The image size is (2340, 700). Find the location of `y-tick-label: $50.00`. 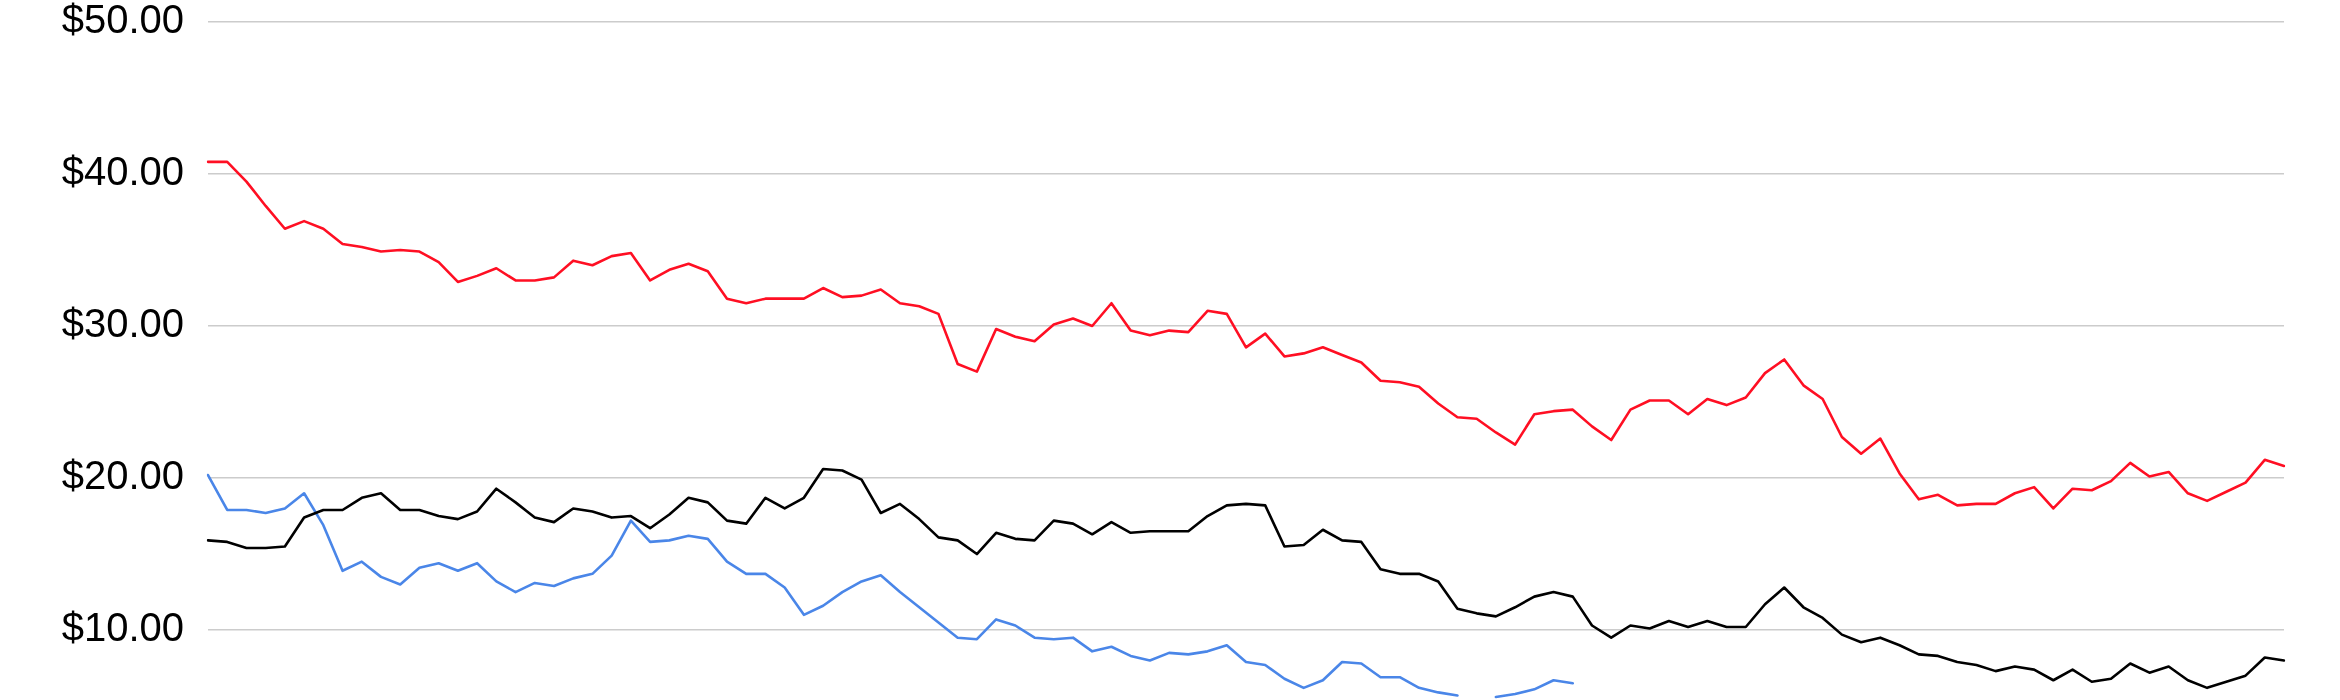

y-tick-label: $50.00 is located at coordinates (122, 21).